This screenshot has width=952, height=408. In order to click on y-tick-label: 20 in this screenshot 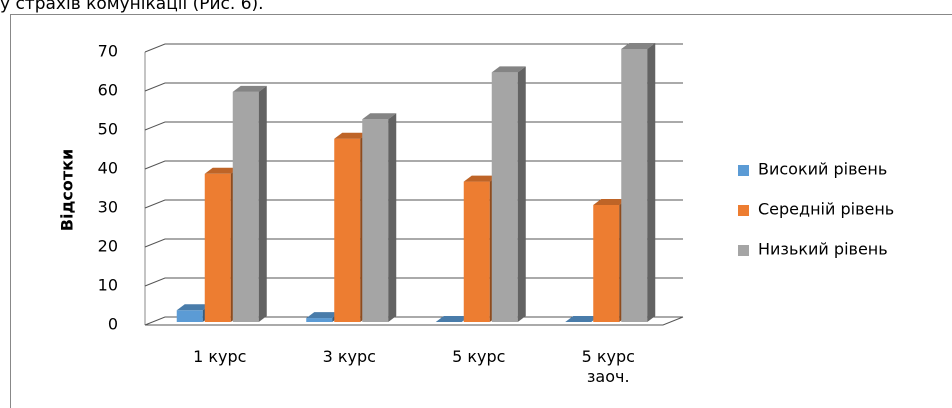, I will do `click(108, 246)`.